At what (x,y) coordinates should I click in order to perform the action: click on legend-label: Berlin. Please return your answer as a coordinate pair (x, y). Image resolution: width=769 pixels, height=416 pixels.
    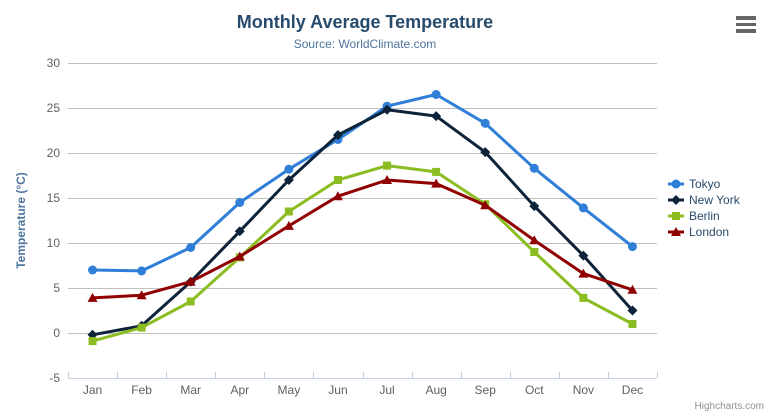
    Looking at the image, I should click on (704, 216).